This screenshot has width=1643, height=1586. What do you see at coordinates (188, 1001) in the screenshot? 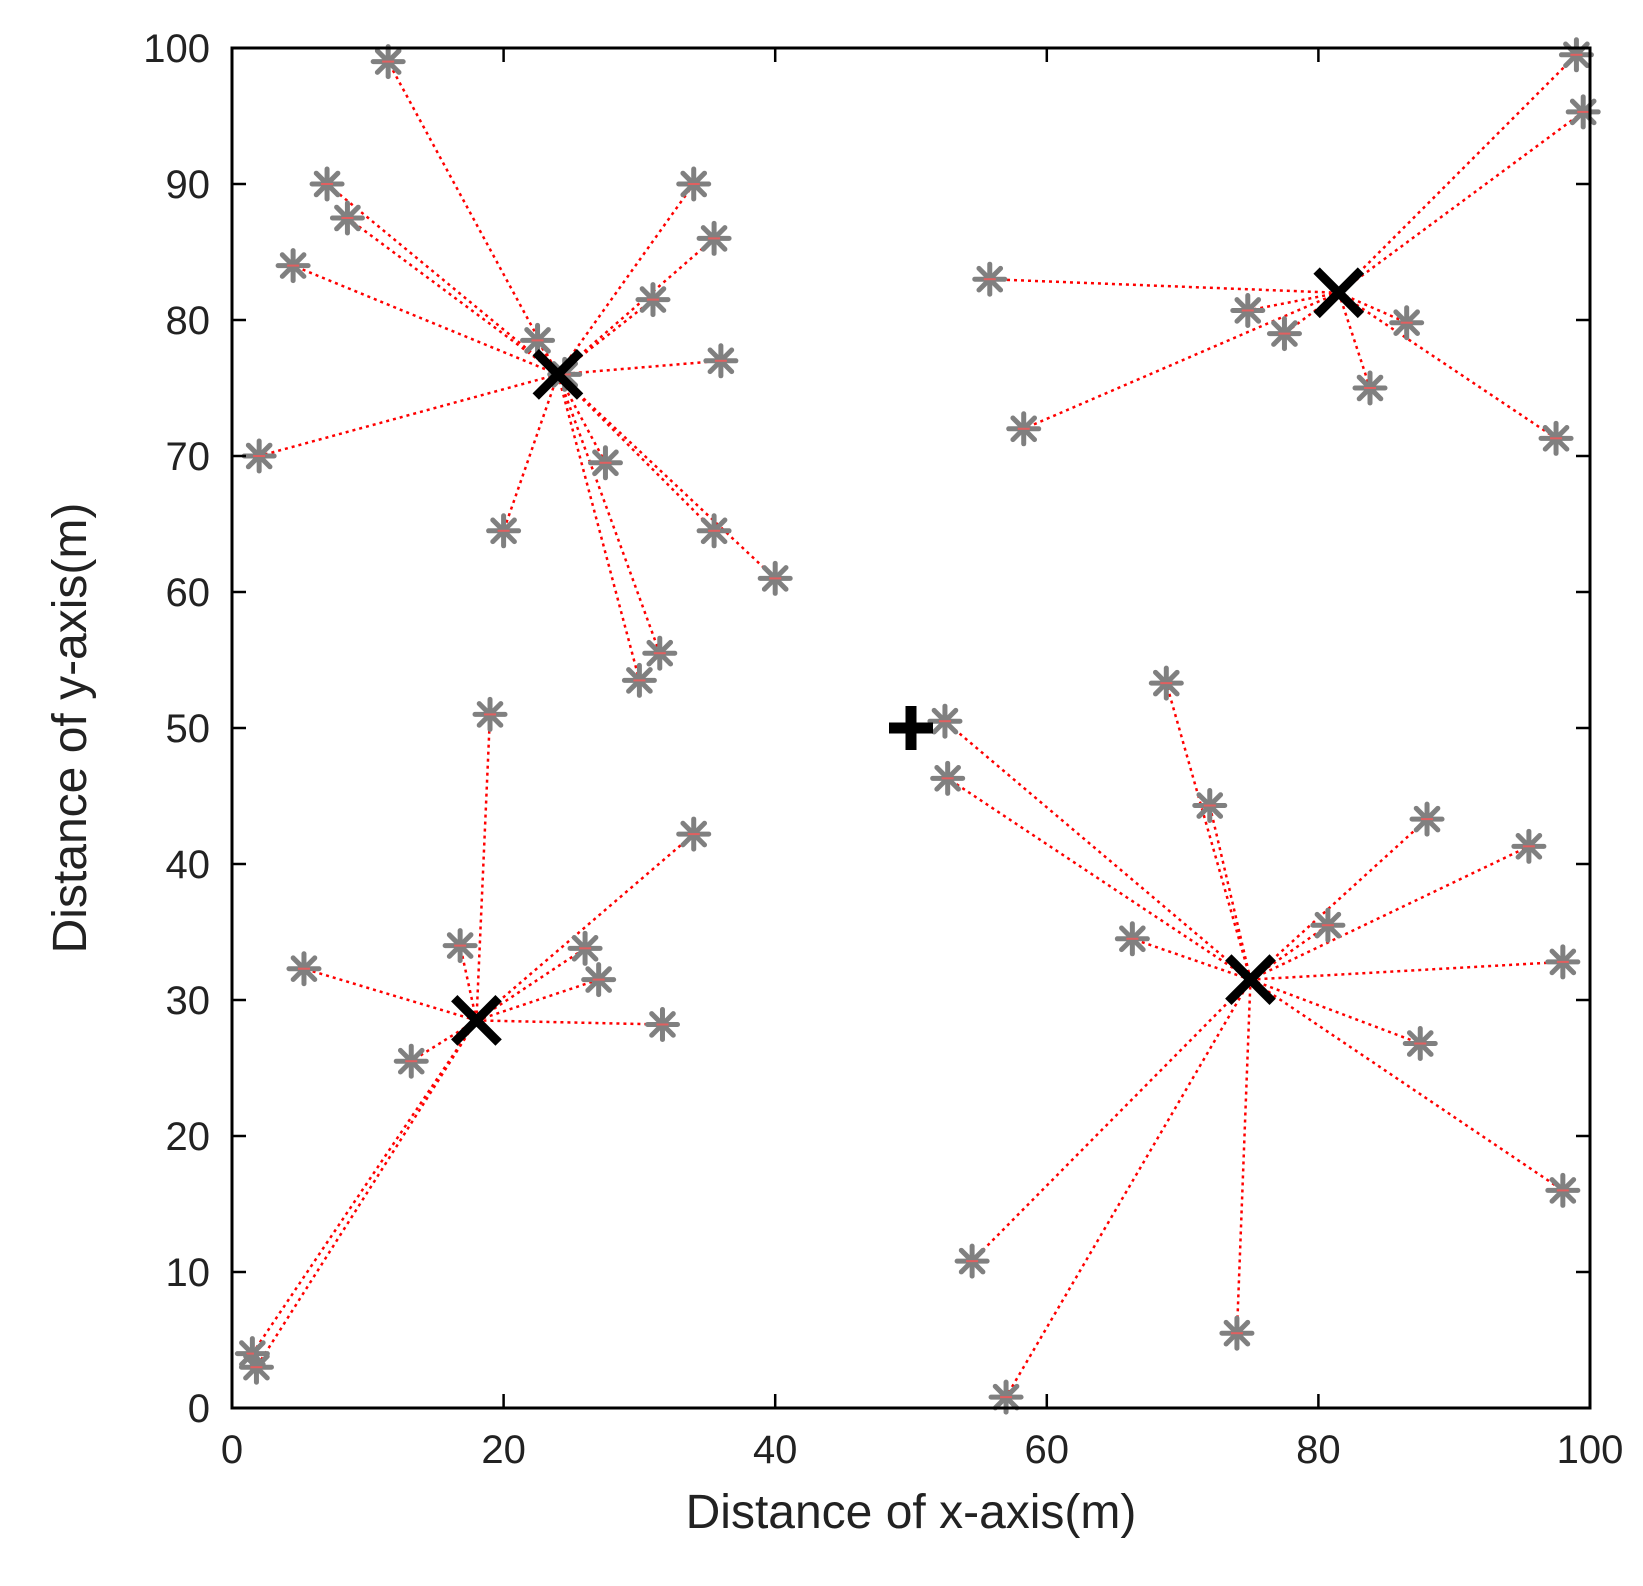
I see `y-tick-label: 30` at bounding box center [188, 1001].